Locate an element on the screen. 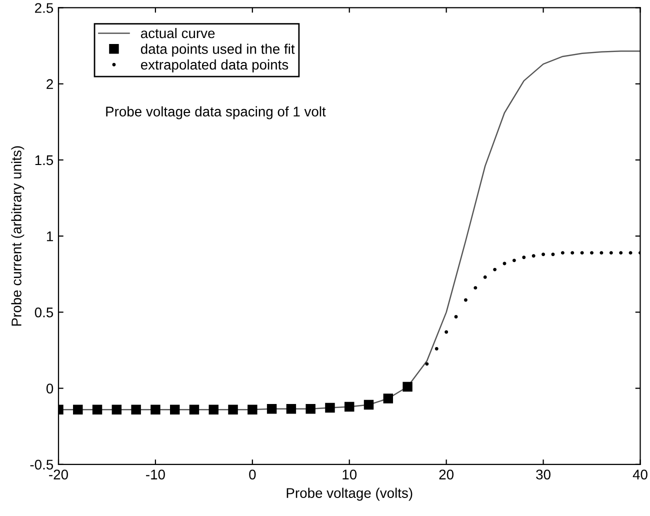  x-tick-label: 30 is located at coordinates (543, 475).